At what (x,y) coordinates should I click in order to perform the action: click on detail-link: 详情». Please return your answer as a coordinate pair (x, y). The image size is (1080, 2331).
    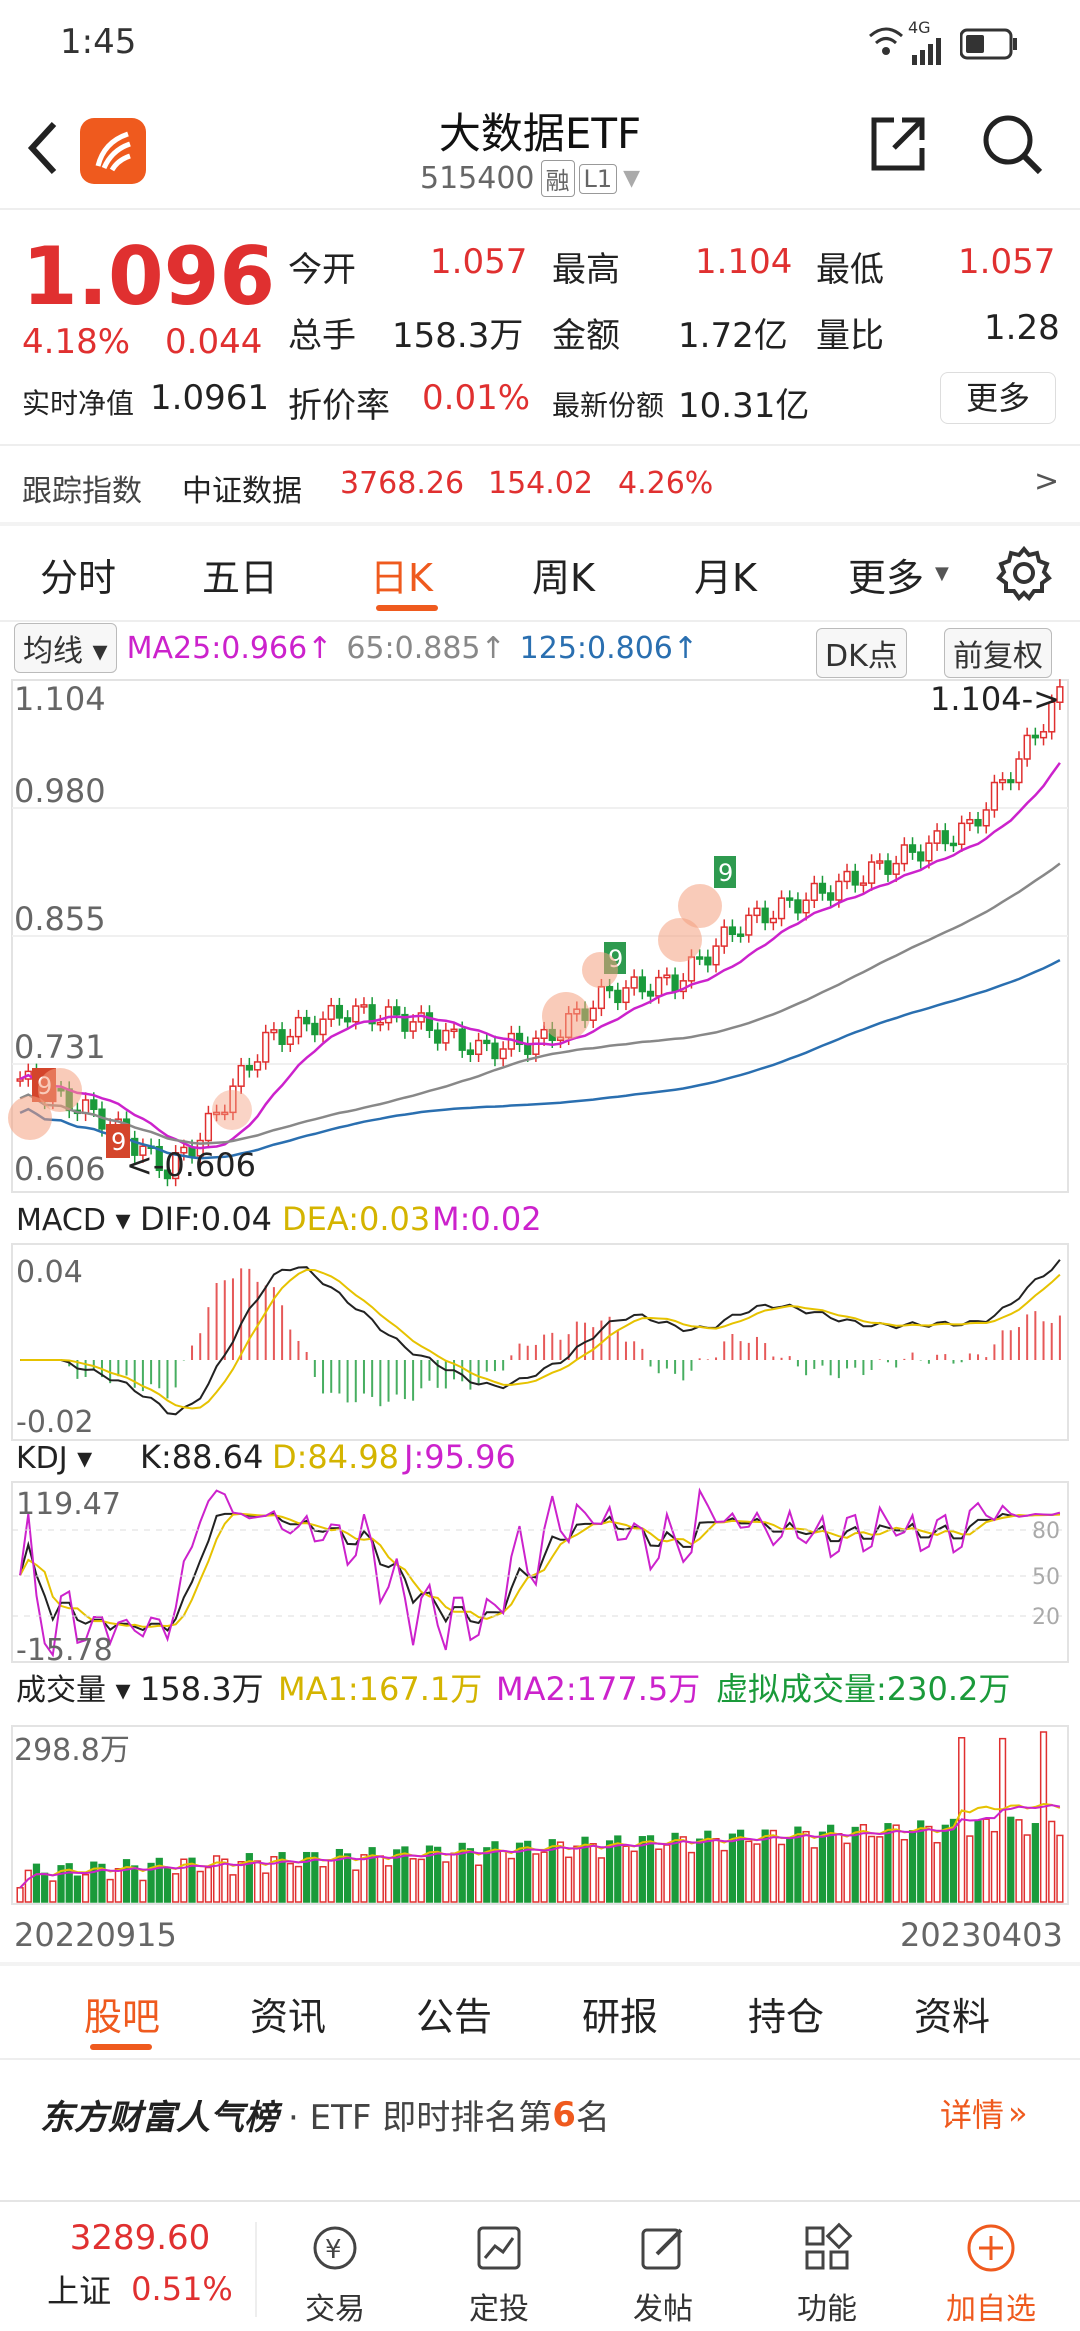
    Looking at the image, I should click on (984, 2113).